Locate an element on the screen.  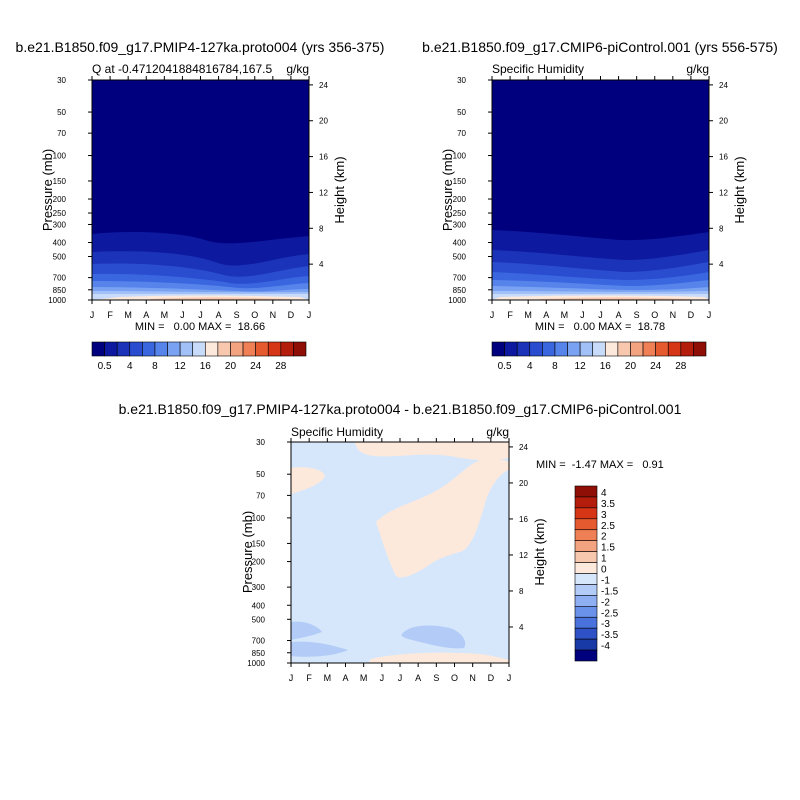
panel-3-left-string: Specific Humidity is located at coordinates (337, 432).